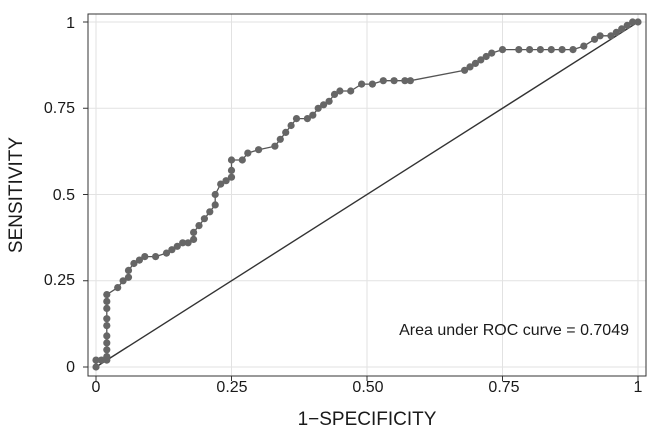 The width and height of the screenshot is (649, 432). What do you see at coordinates (367, 419) in the screenshot?
I see `x-axis-title: 1−SPECIFICITY` at bounding box center [367, 419].